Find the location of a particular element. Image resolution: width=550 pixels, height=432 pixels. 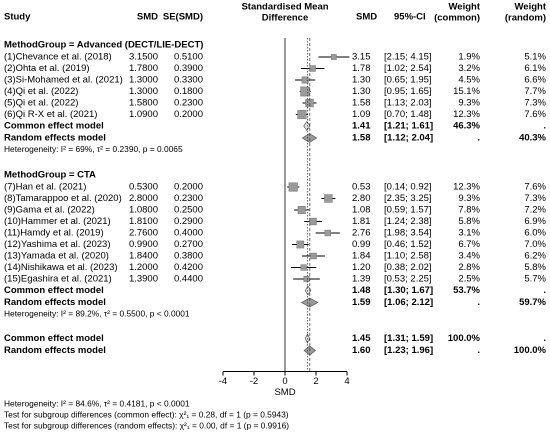

weight-random: 6.2% is located at coordinates (535, 256).